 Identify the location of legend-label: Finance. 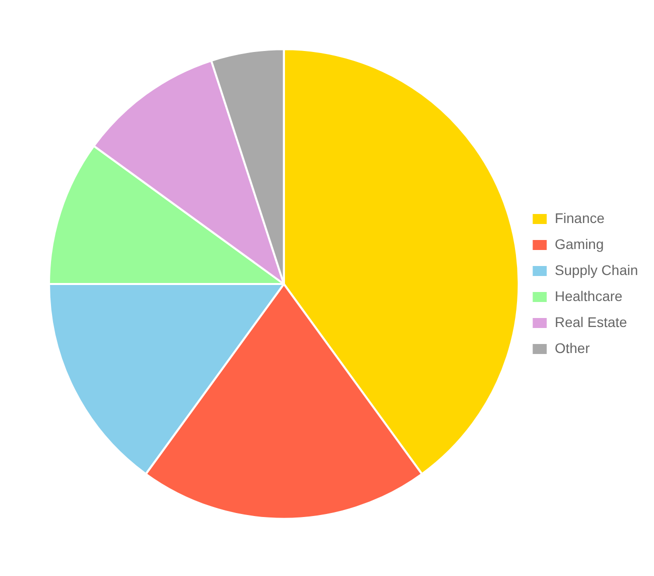
(579, 218).